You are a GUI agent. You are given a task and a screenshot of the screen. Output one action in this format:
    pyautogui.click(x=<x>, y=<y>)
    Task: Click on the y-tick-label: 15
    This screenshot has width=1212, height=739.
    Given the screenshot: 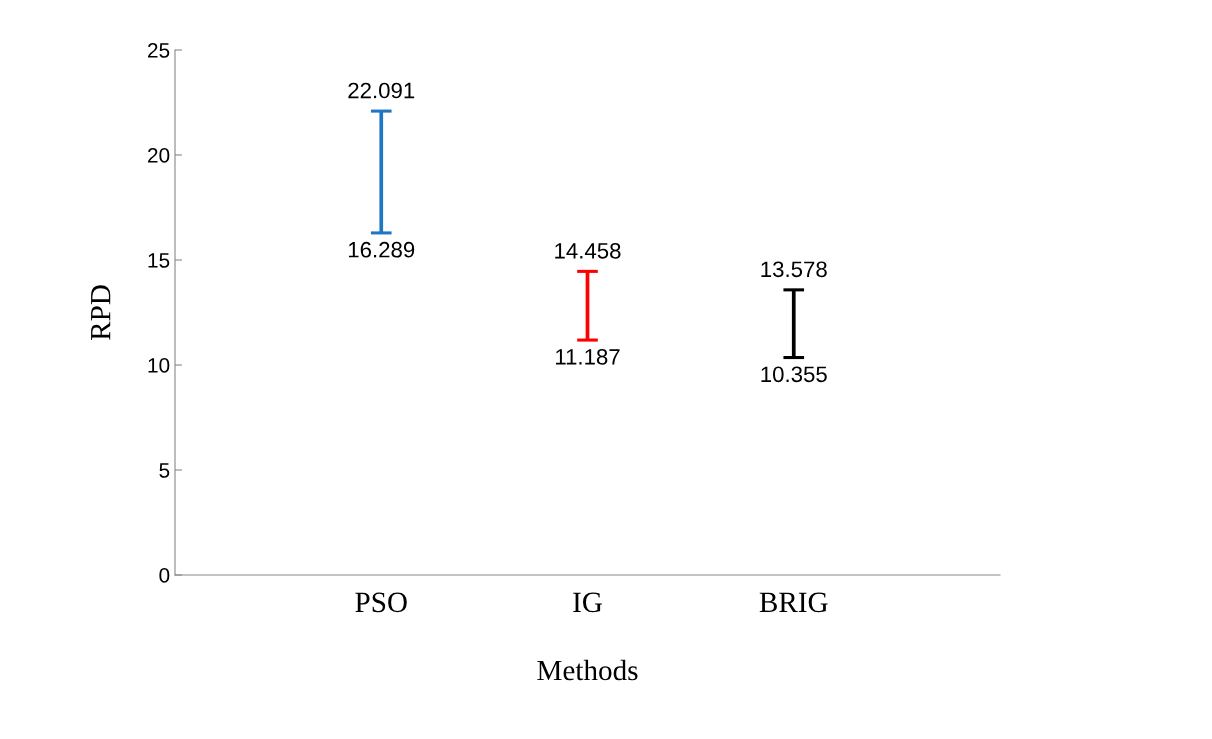 What is the action you would take?
    pyautogui.click(x=159, y=260)
    